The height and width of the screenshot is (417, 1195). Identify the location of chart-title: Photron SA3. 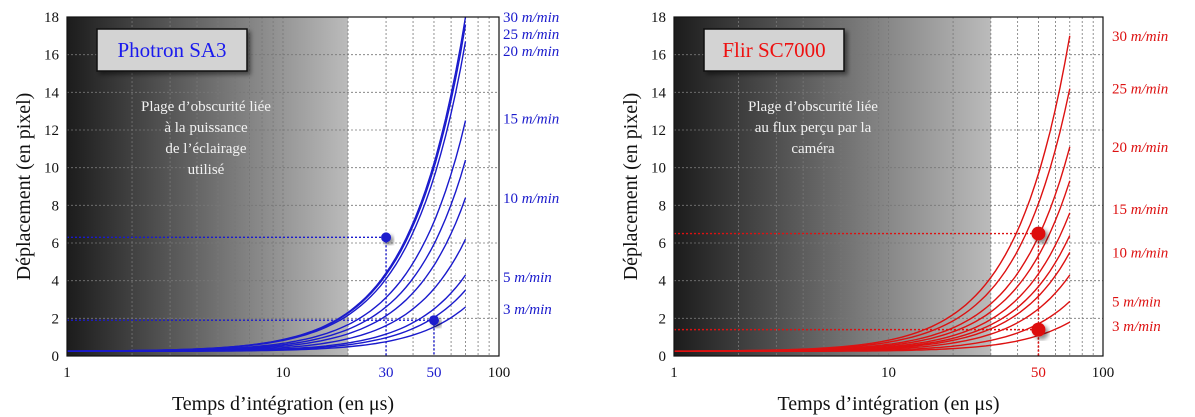
(171, 50).